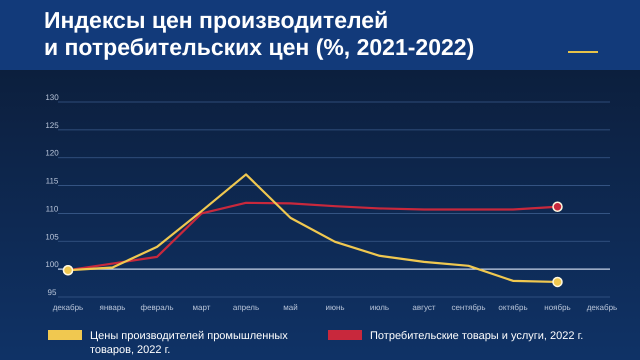 The image size is (640, 360). I want to click on x-tick-label: апрель, so click(246, 307).